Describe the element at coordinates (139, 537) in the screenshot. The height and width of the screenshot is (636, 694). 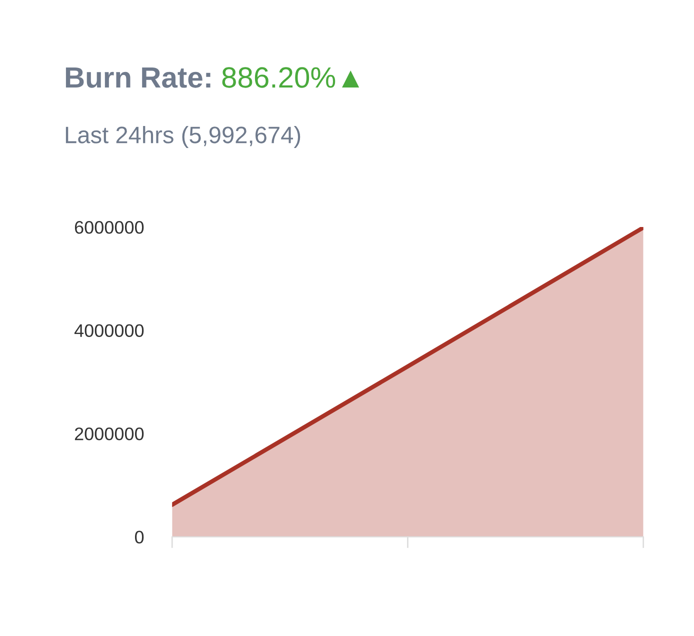
I see `y-tick-label: 0` at that location.